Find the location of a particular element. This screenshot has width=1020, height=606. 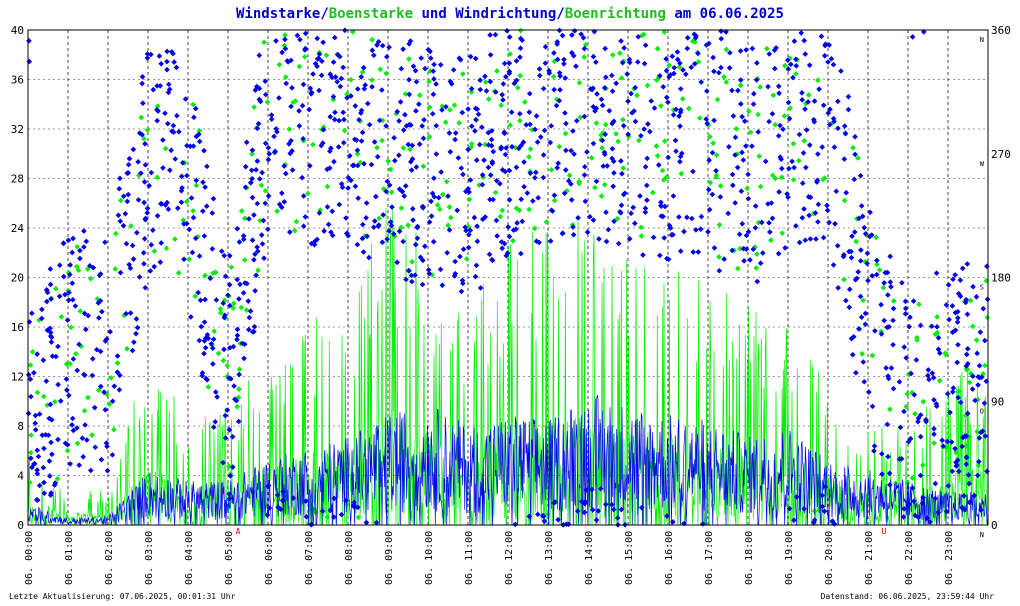

y-left-tick-label: 0 is located at coordinates (20, 525).